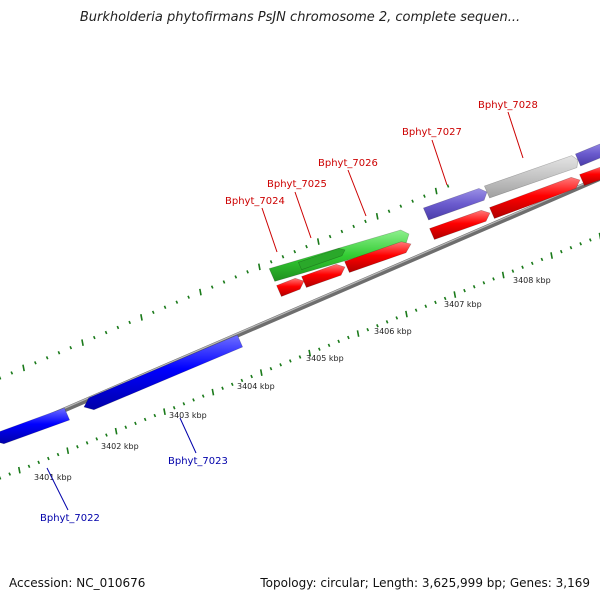  What do you see at coordinates (348, 163) in the screenshot?
I see `gene-label: Bphyt_7026` at bounding box center [348, 163].